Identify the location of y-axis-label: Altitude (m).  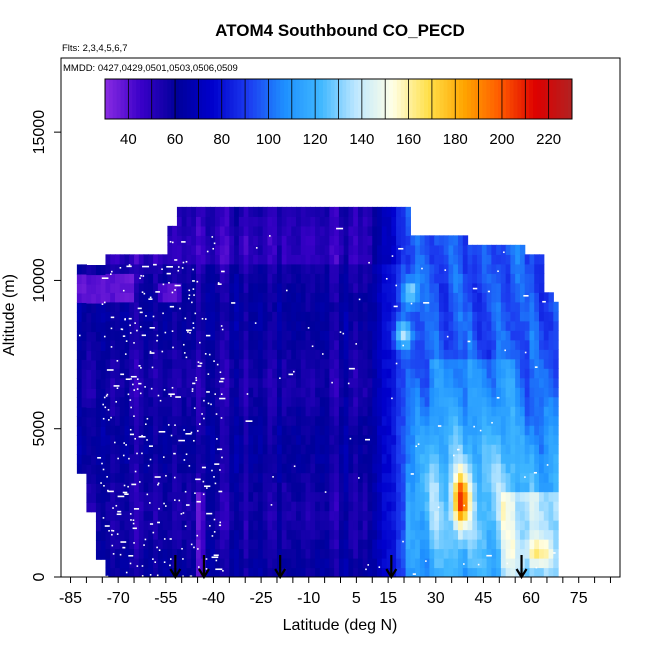
(9, 315).